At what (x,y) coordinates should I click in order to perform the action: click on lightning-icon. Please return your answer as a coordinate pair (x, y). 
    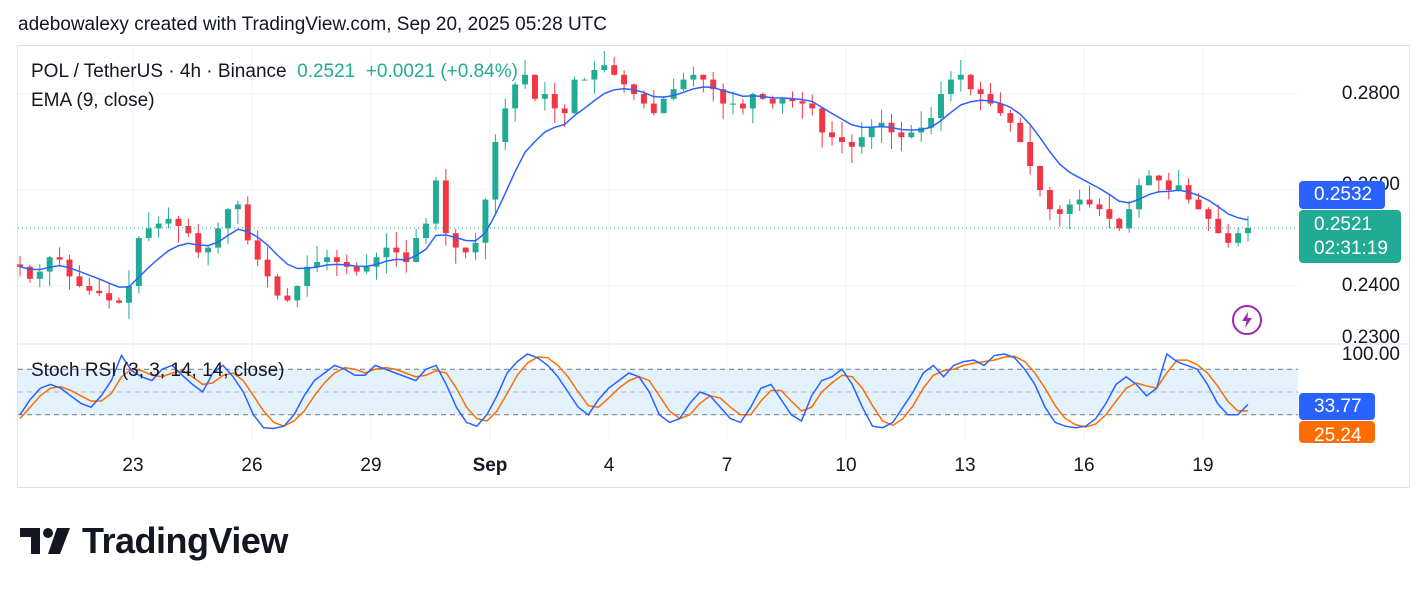
    Looking at the image, I should click on (1247, 320).